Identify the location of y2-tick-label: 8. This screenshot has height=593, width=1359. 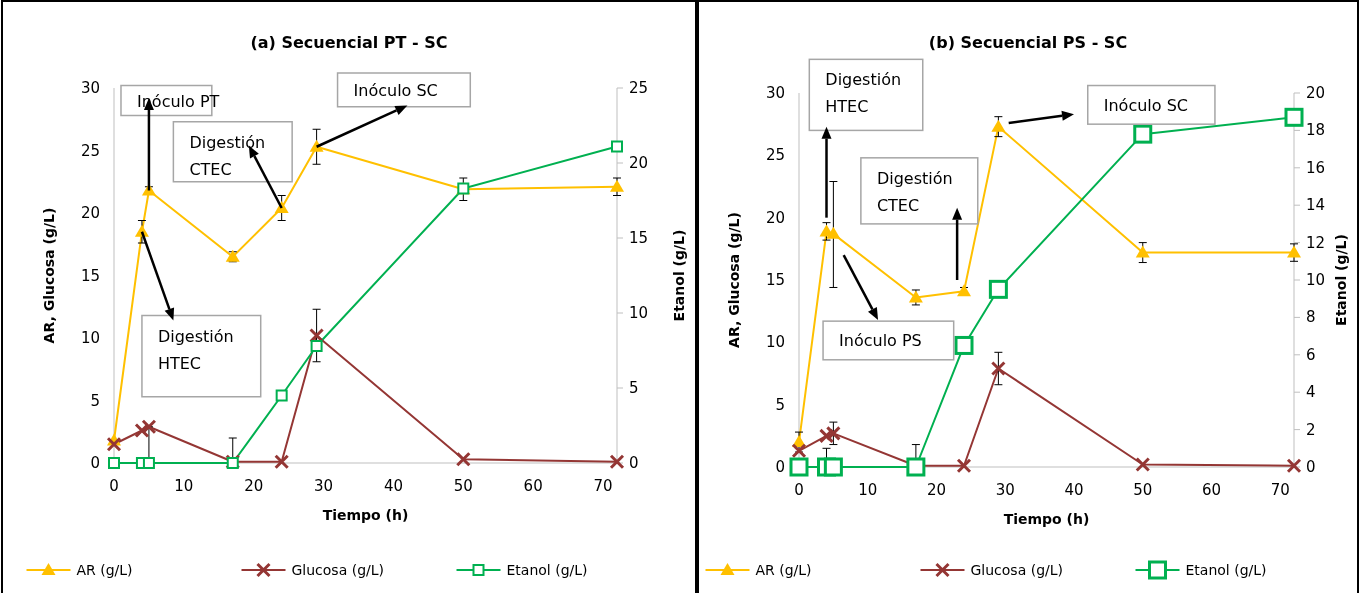
(1311, 317).